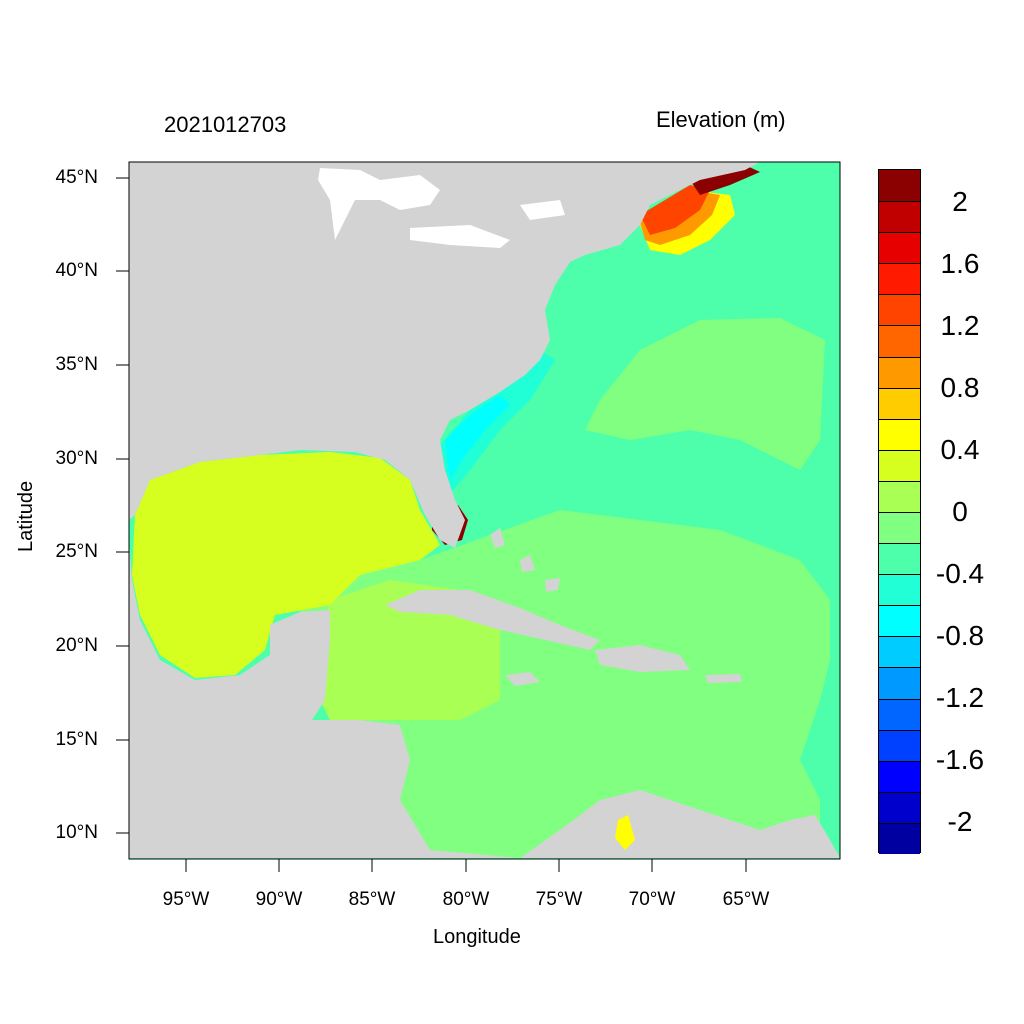 This screenshot has width=1024, height=1024. I want to click on lat-tick-label: 45°N, so click(76, 177).